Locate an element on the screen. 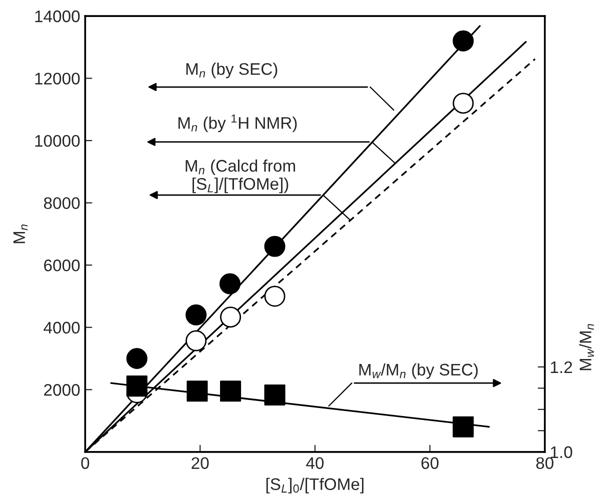 The image size is (600, 501). y-tick-label: 2000 is located at coordinates (62, 390).